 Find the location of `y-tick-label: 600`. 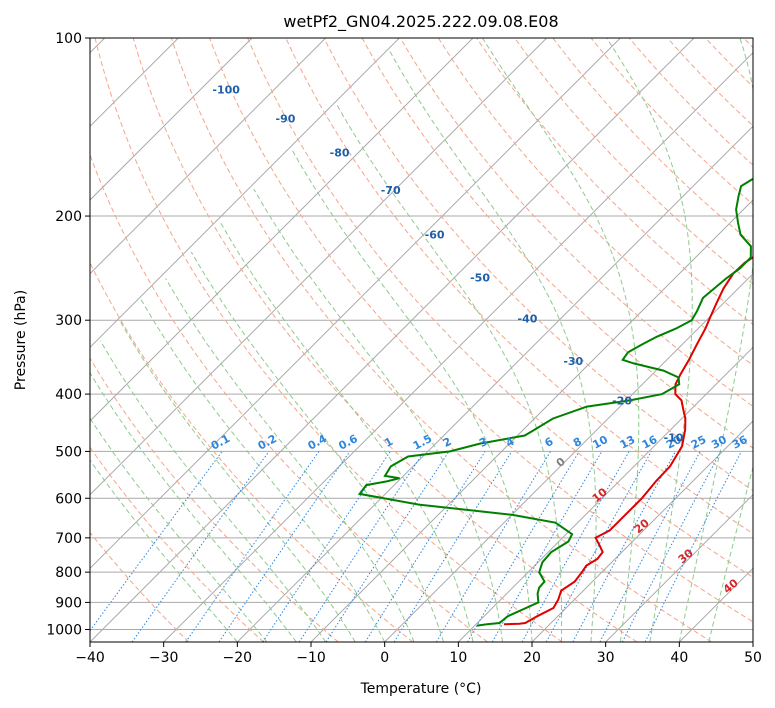

y-tick-label: 600 is located at coordinates (68, 499).